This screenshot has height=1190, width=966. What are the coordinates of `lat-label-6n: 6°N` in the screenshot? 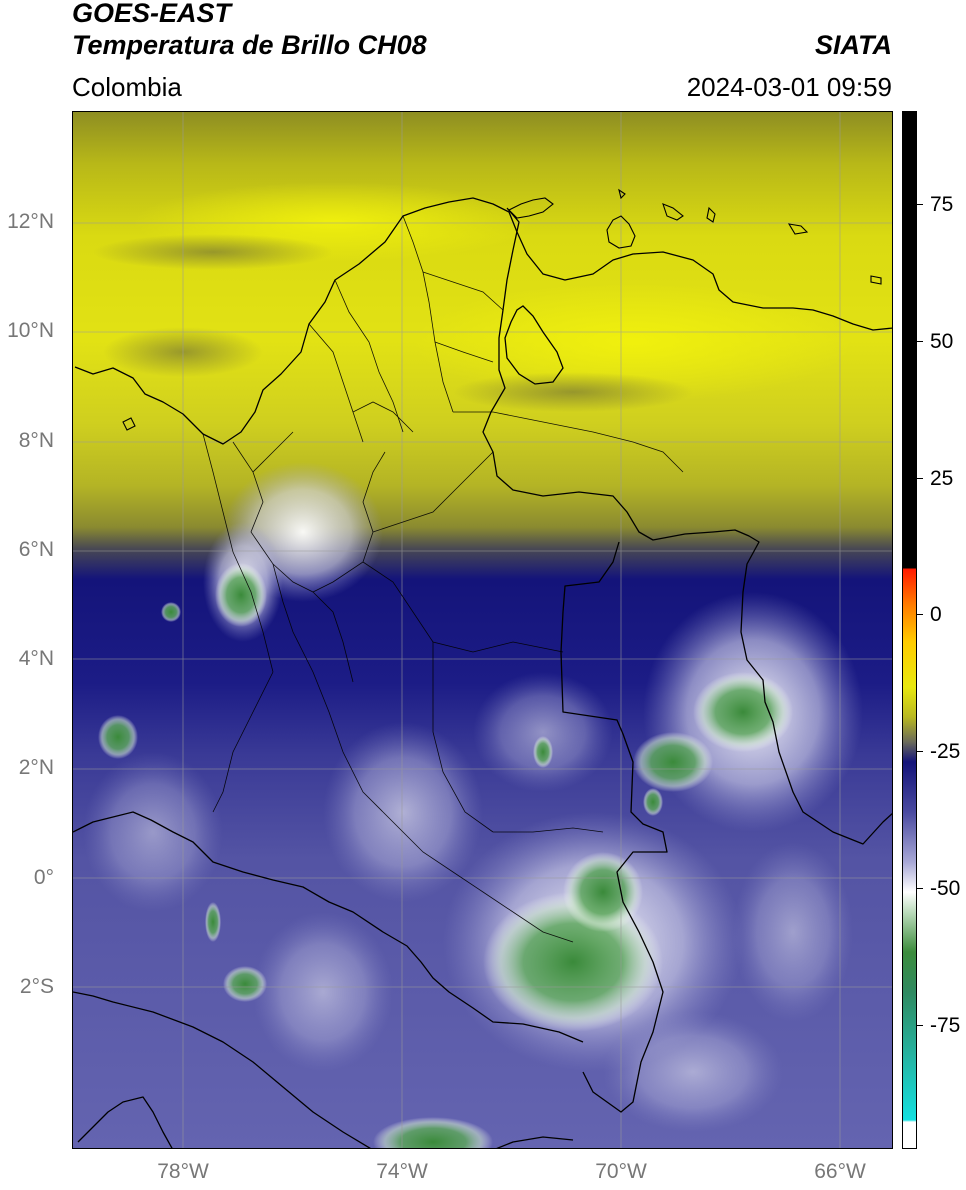 It's located at (36, 549).